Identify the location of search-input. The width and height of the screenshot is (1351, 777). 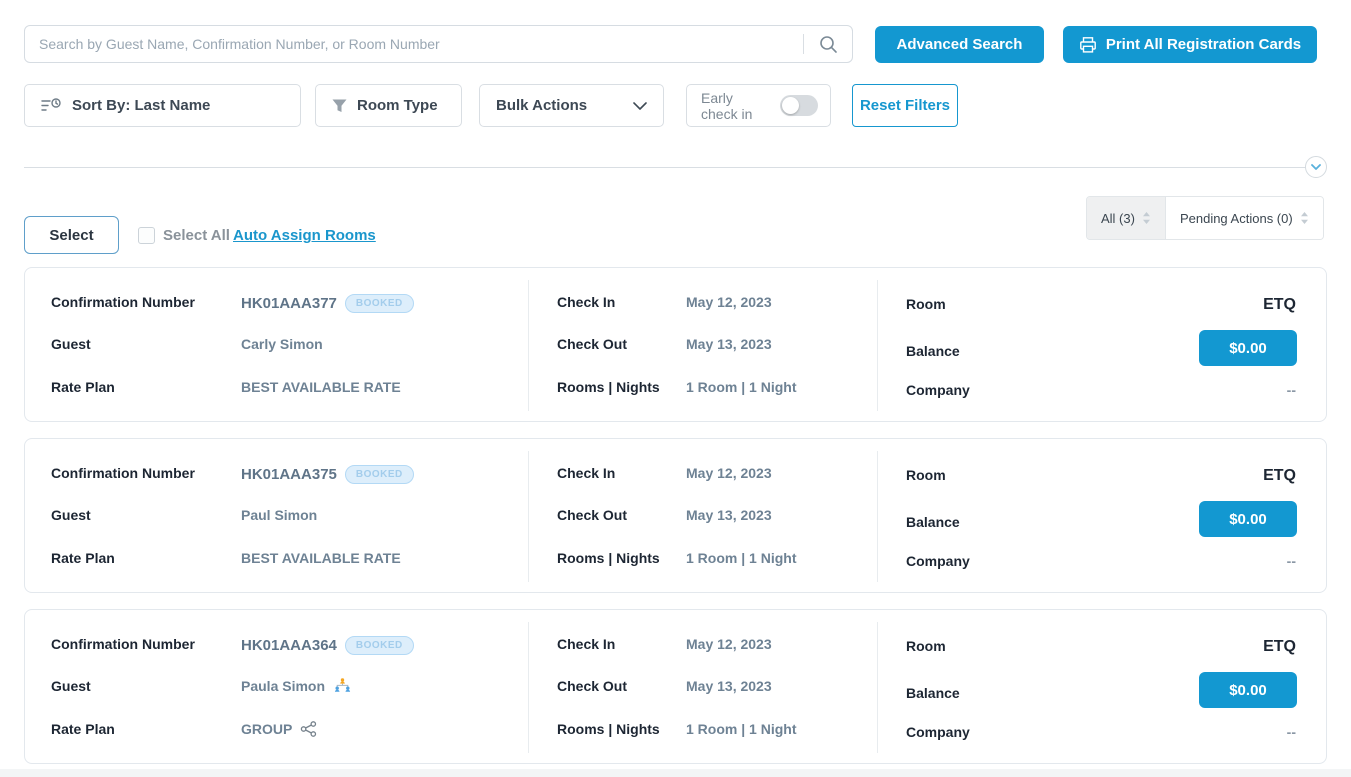
(414, 44).